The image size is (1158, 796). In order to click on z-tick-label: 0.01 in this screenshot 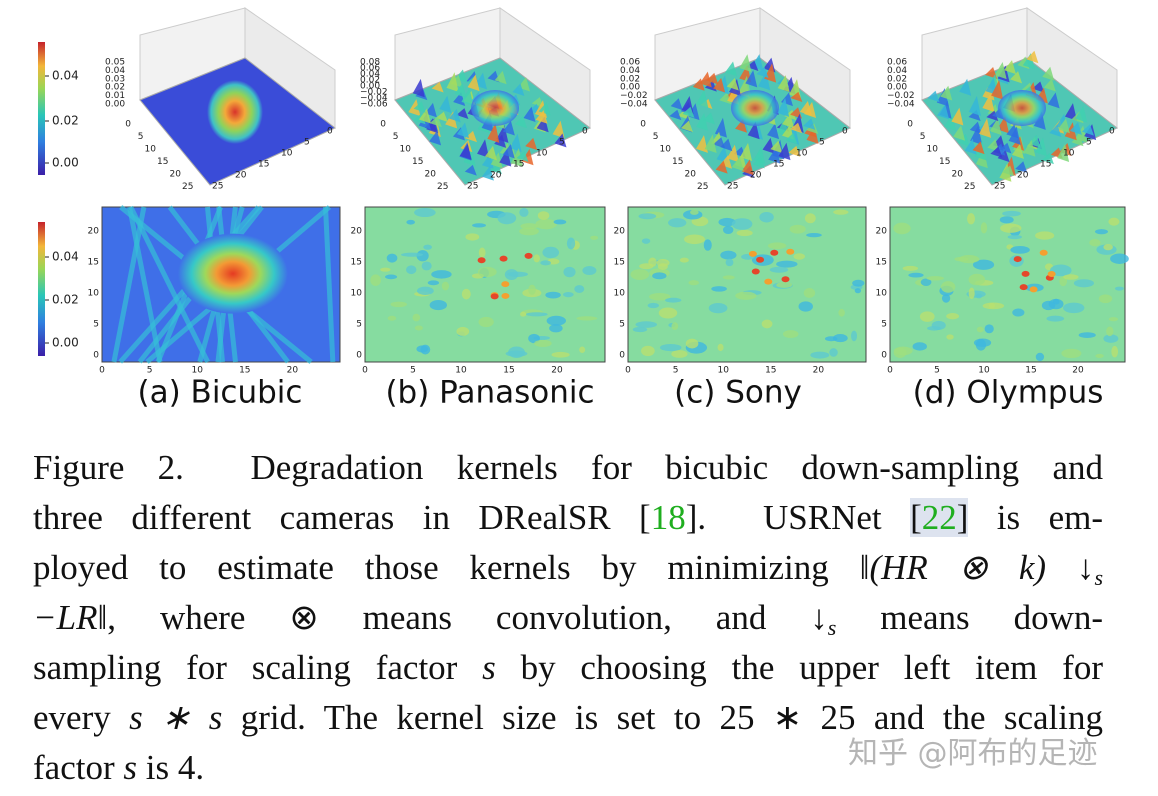, I will do `click(115, 96)`.